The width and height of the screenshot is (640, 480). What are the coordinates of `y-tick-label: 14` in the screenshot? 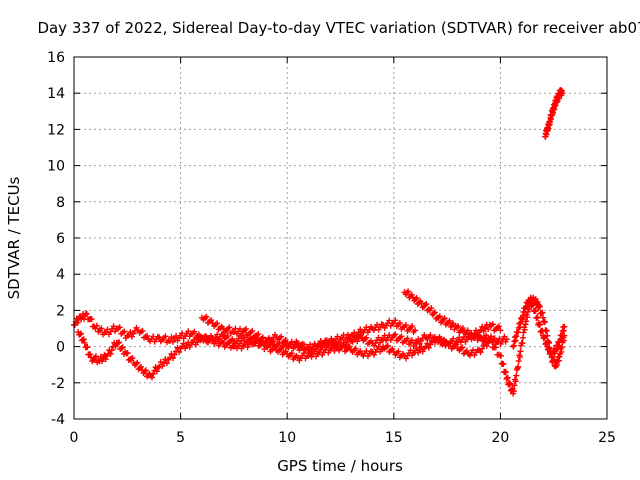 It's located at (56, 94).